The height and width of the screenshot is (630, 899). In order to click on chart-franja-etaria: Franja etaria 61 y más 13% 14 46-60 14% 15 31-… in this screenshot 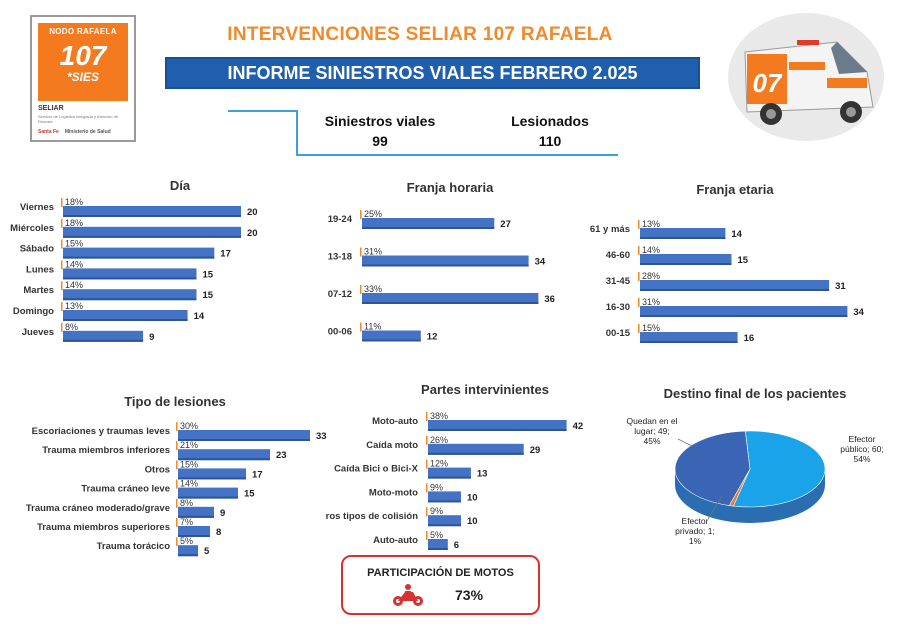, I will do `click(735, 267)`.